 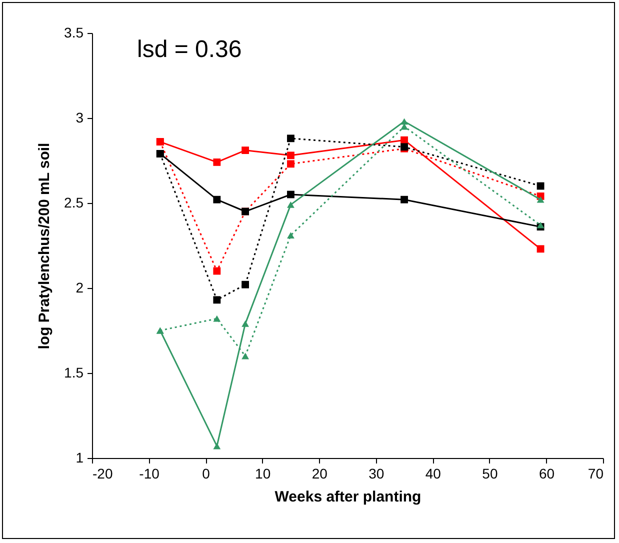 What do you see at coordinates (80, 118) in the screenshot?
I see `y-tick-label: 3` at bounding box center [80, 118].